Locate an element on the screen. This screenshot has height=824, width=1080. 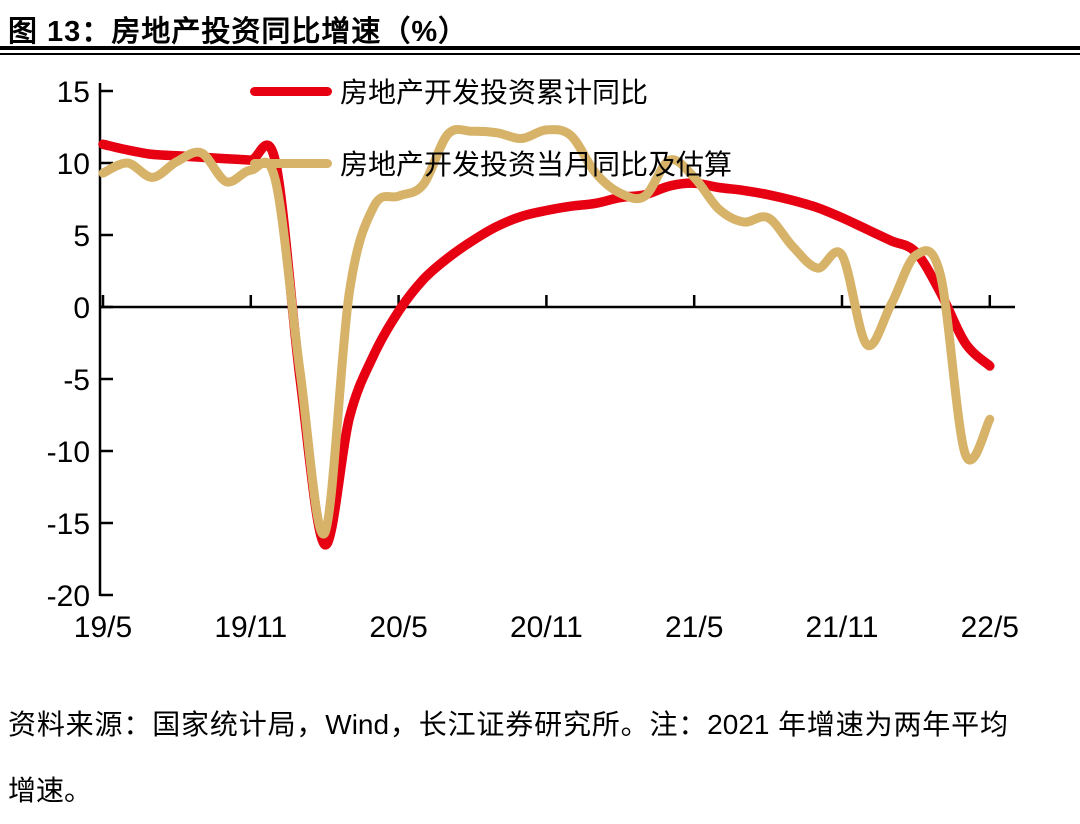
legend-item-monthly: 房地产开发投资当月同比及估算 is located at coordinates (491, 163).